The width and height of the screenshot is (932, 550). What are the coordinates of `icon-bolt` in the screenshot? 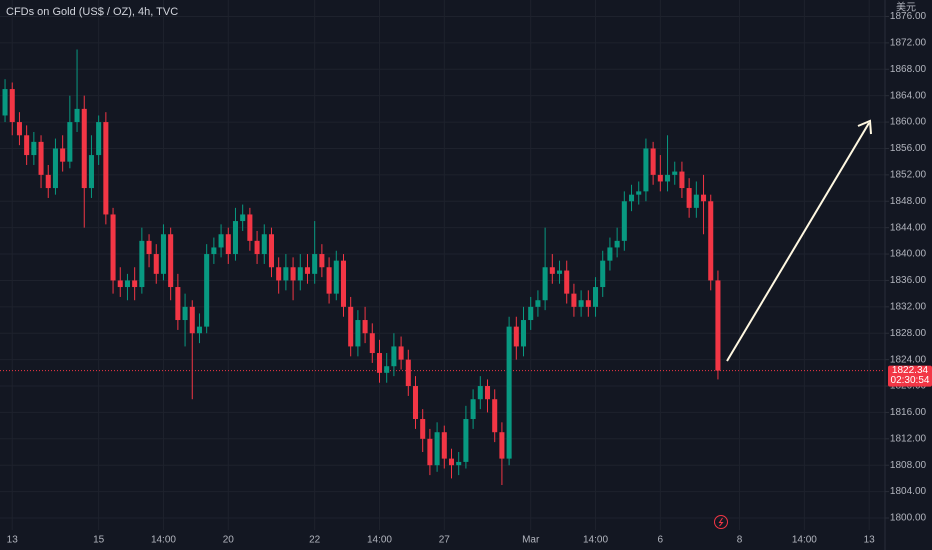 It's located at (721, 522).